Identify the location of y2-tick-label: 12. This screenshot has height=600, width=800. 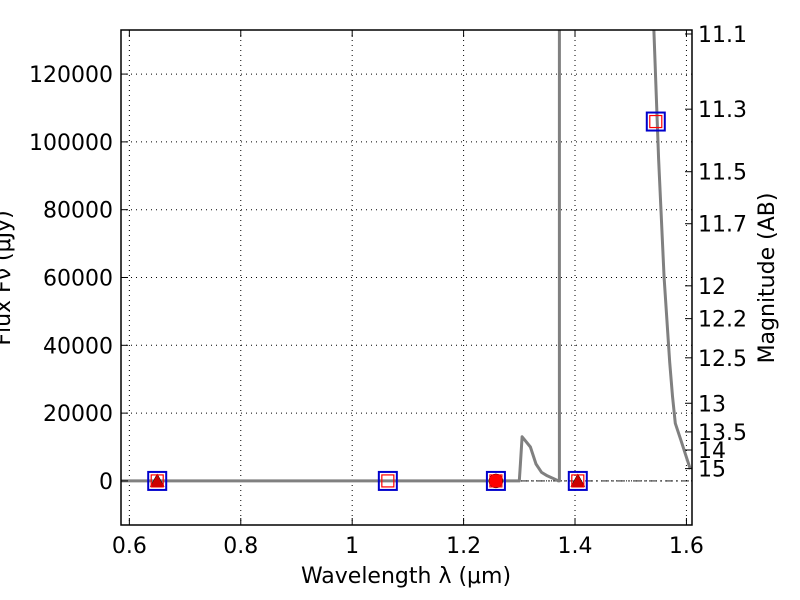
(712, 287).